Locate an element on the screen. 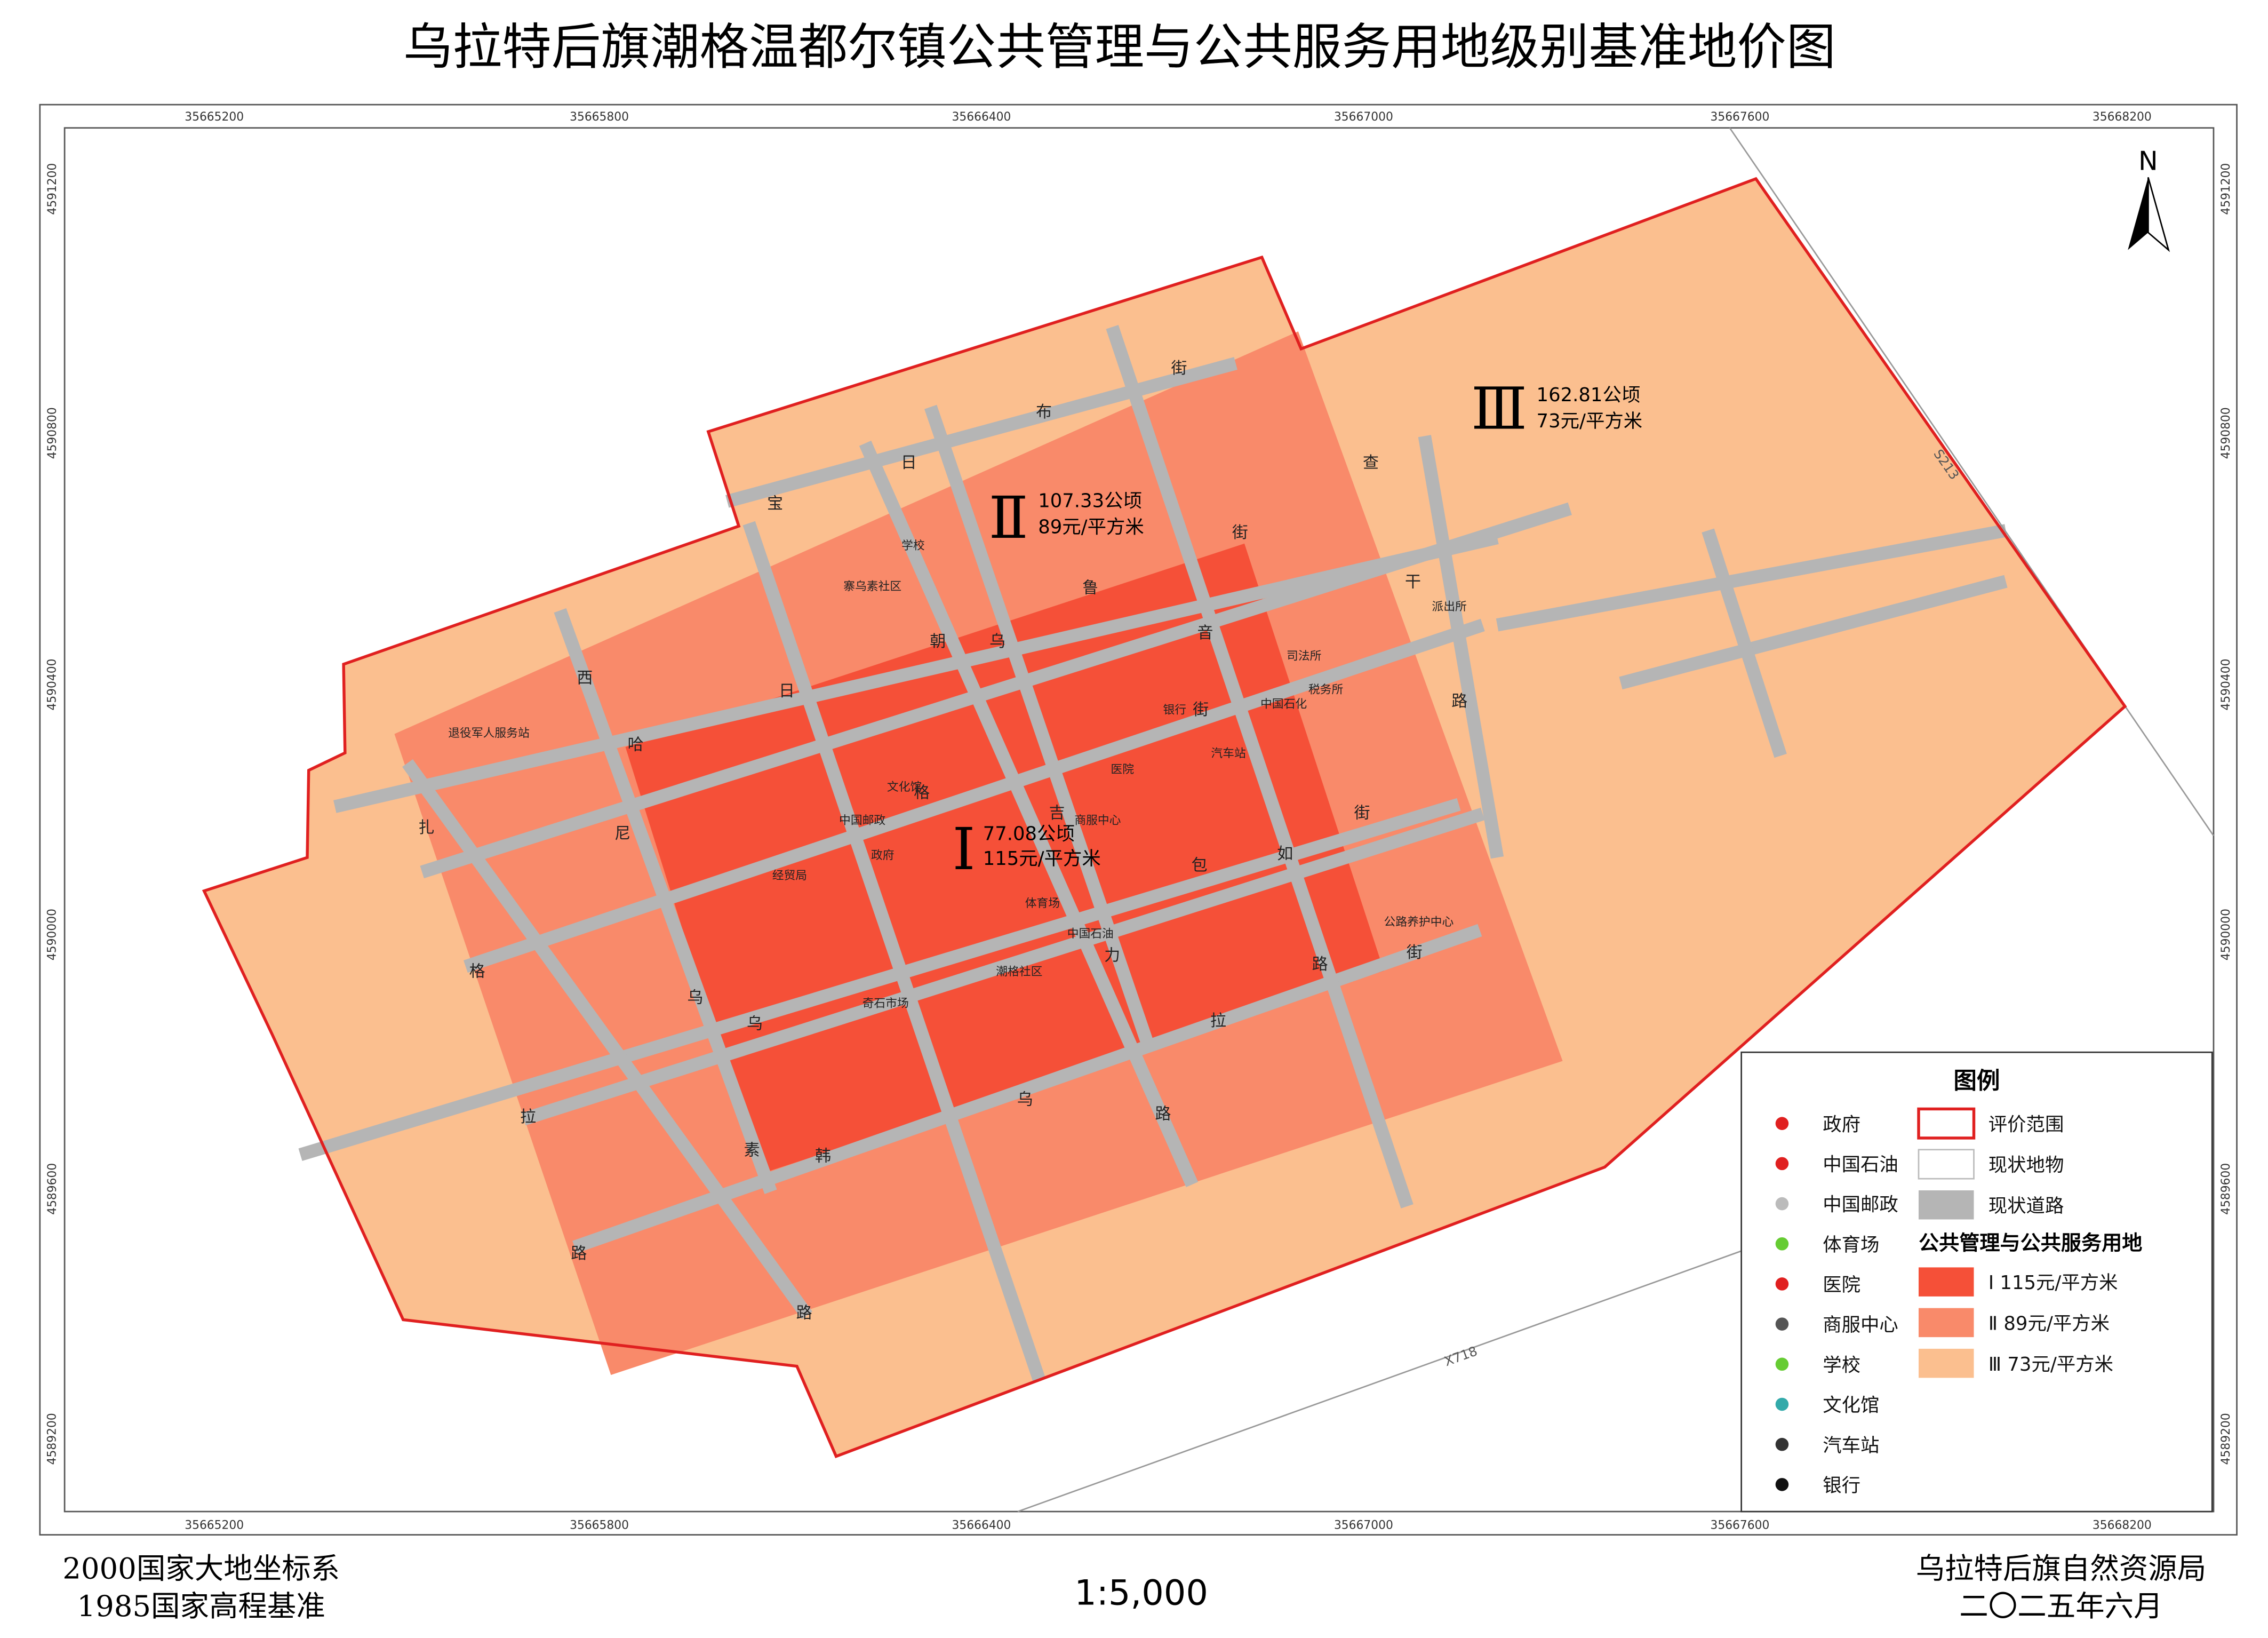  road-label: 朝 is located at coordinates (938, 641).